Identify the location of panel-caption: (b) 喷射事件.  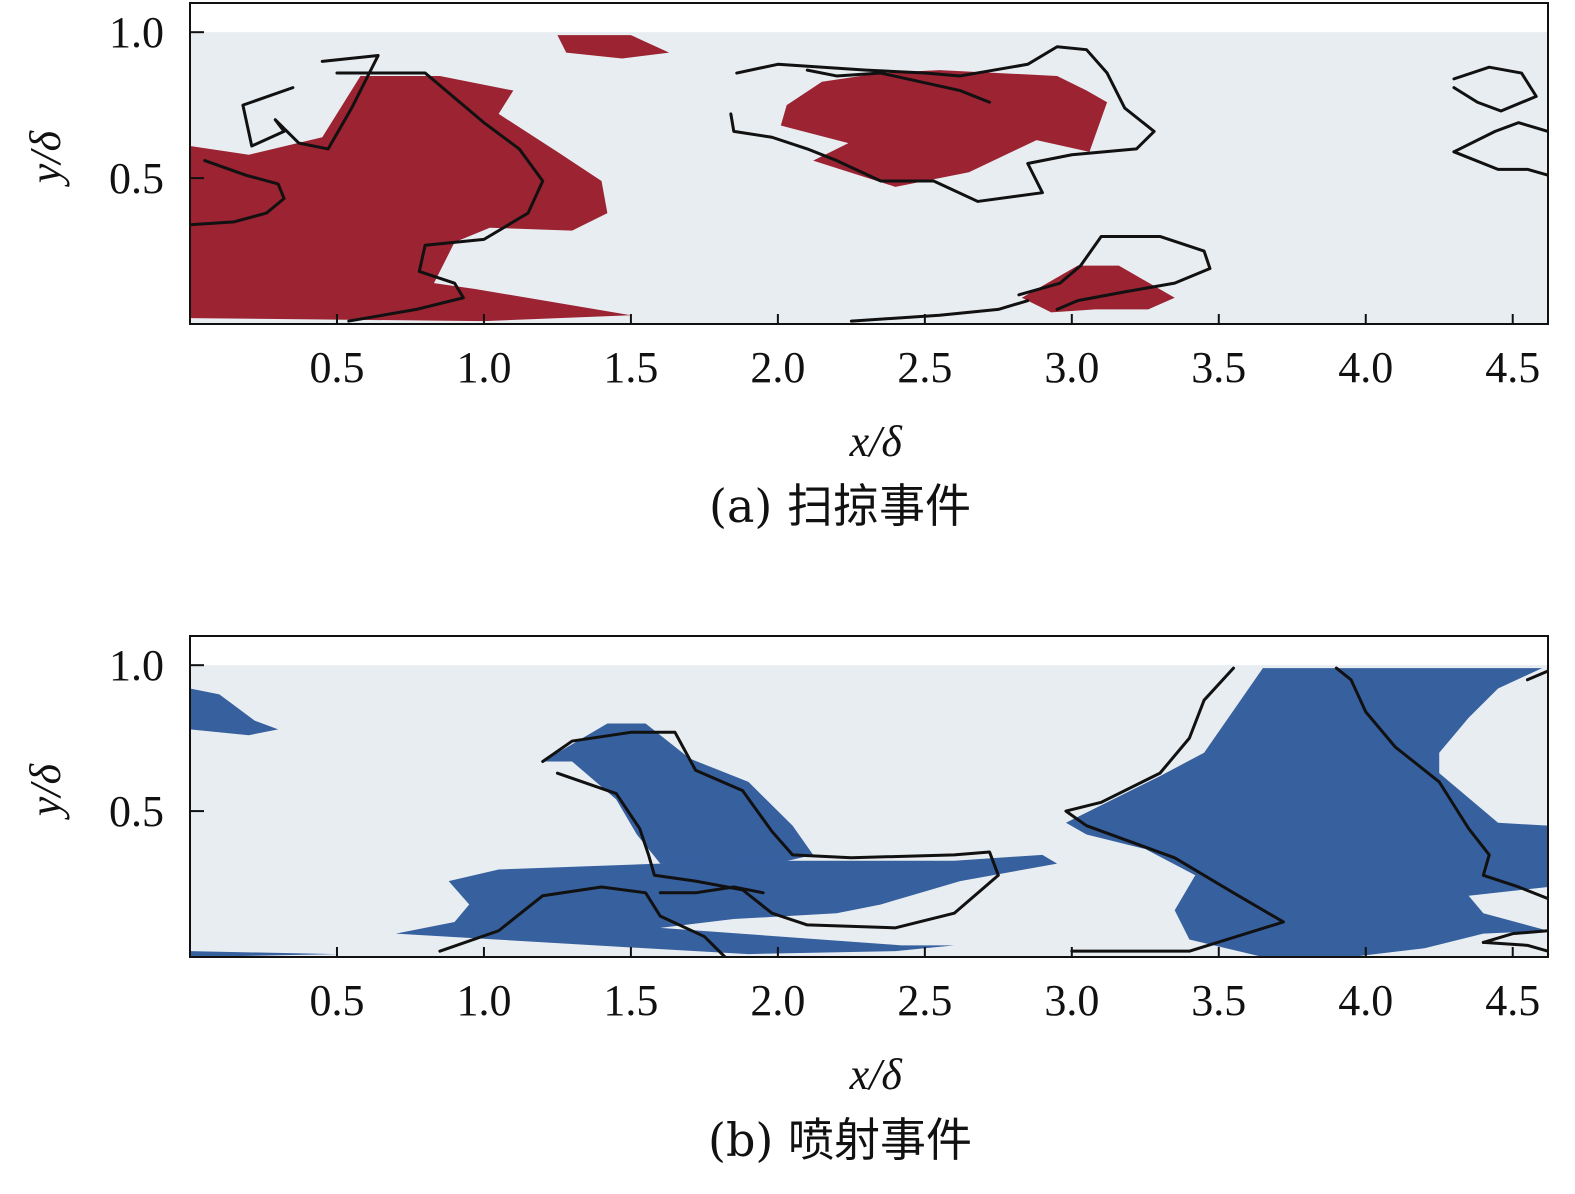
(840, 1140).